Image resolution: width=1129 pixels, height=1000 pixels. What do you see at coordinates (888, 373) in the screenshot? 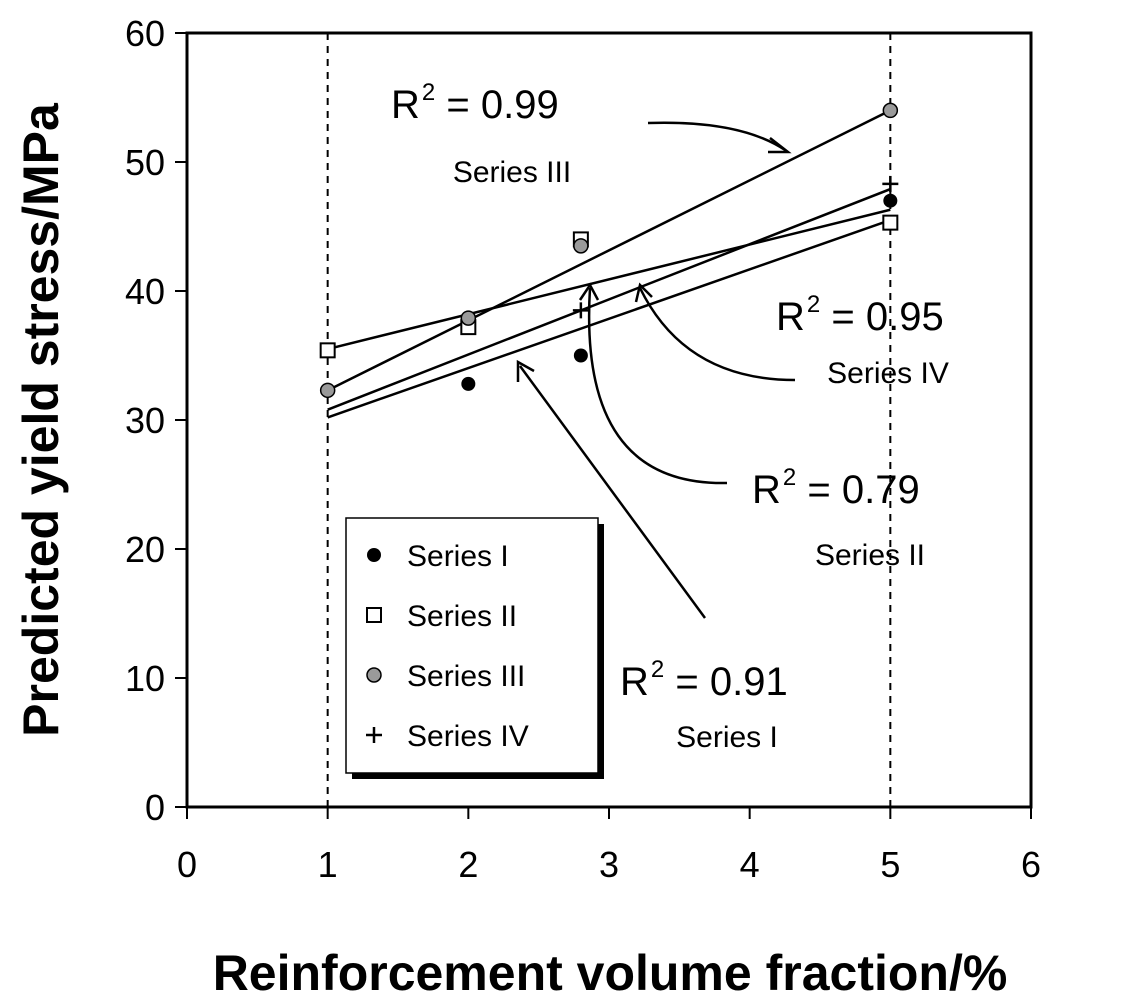
I see `series-caption-4: Series IV` at bounding box center [888, 373].